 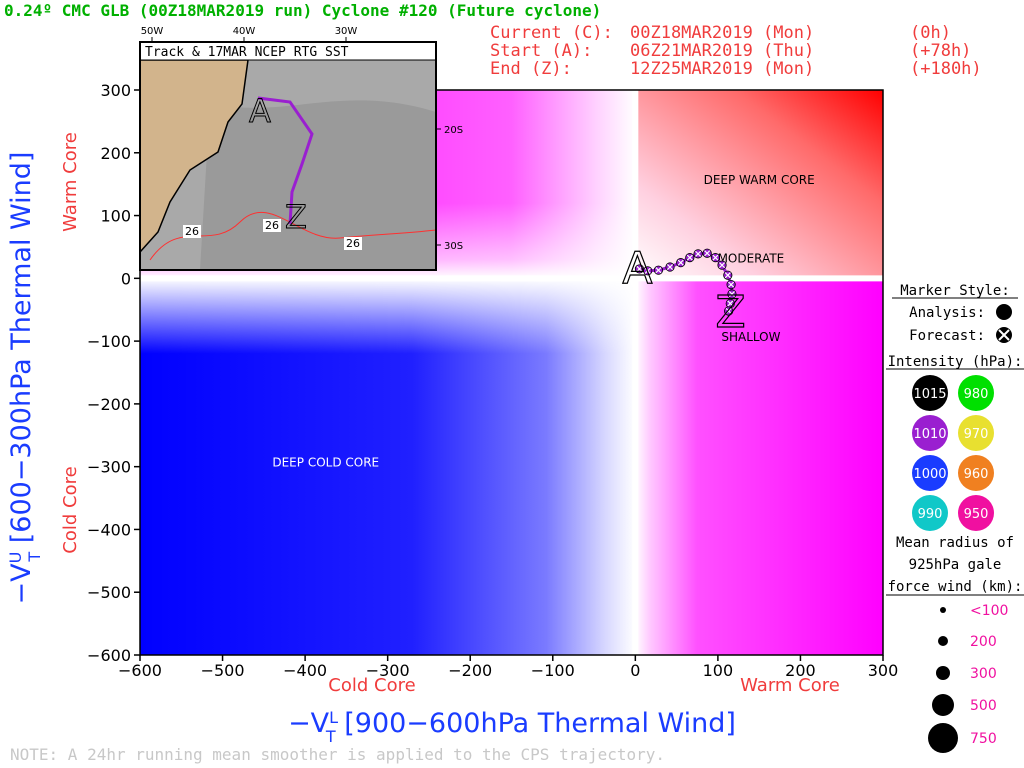 What do you see at coordinates (260, 111) in the screenshot?
I see `inset-start-marker: A` at bounding box center [260, 111].